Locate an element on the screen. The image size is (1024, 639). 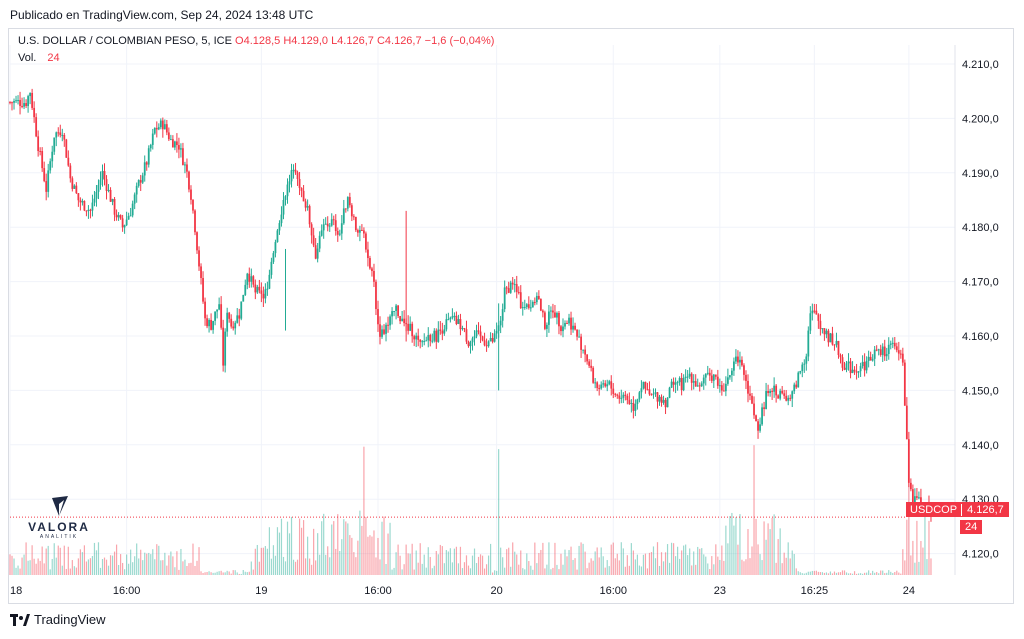
change-value: −1,6 (−0,04%) is located at coordinates (459, 41).